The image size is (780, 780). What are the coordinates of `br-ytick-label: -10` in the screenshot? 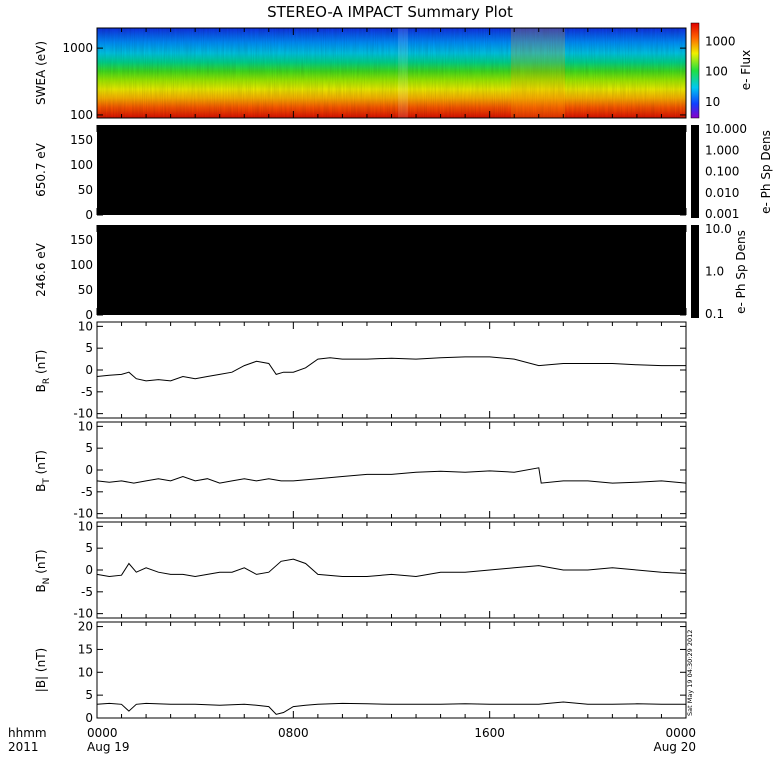 It's located at (83, 414).